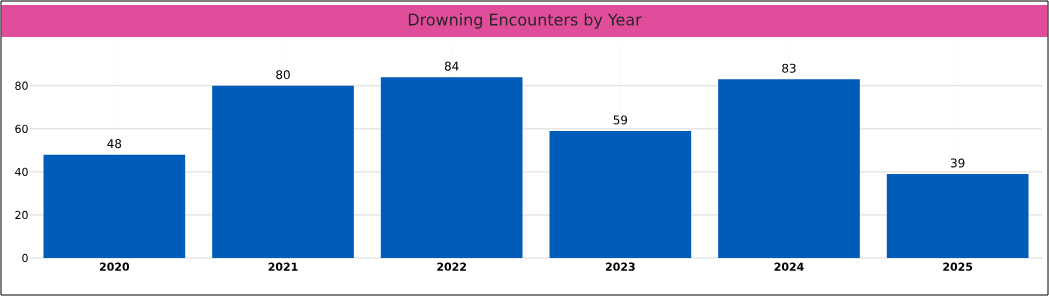 This screenshot has width=1049, height=296. What do you see at coordinates (114, 266) in the screenshot?
I see `x-tick-label: 2020` at bounding box center [114, 266].